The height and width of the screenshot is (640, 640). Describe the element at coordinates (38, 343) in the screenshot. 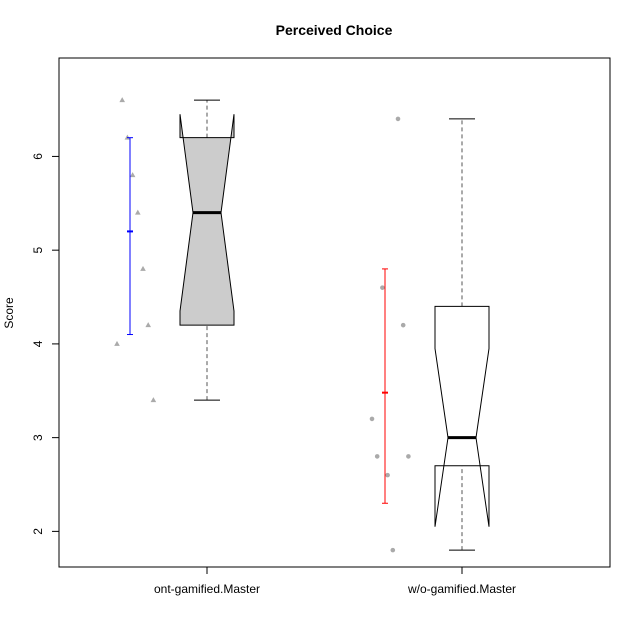

I see `y-tick-label: 4` at that location.